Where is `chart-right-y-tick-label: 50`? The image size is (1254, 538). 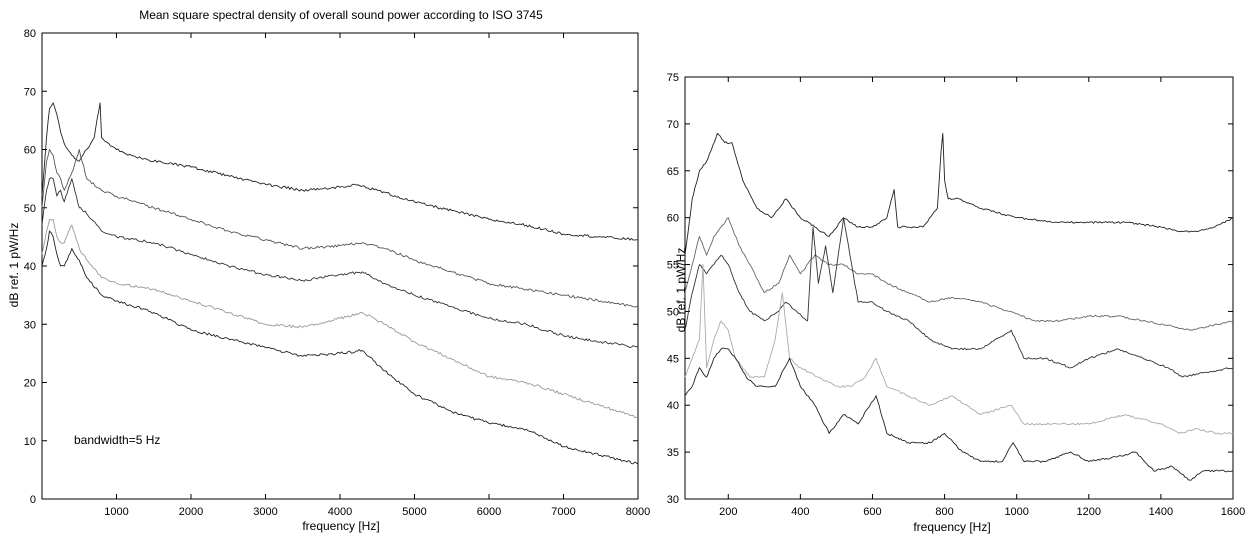
chart-right-y-tick-label: 50 is located at coordinates (673, 312).